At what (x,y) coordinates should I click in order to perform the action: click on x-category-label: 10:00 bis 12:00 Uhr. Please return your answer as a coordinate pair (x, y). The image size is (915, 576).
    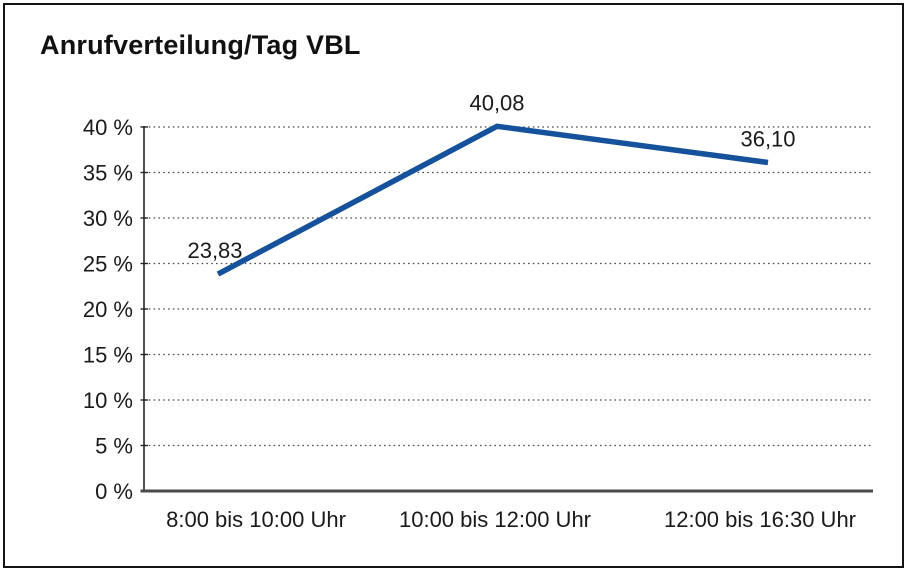
    Looking at the image, I should click on (495, 519).